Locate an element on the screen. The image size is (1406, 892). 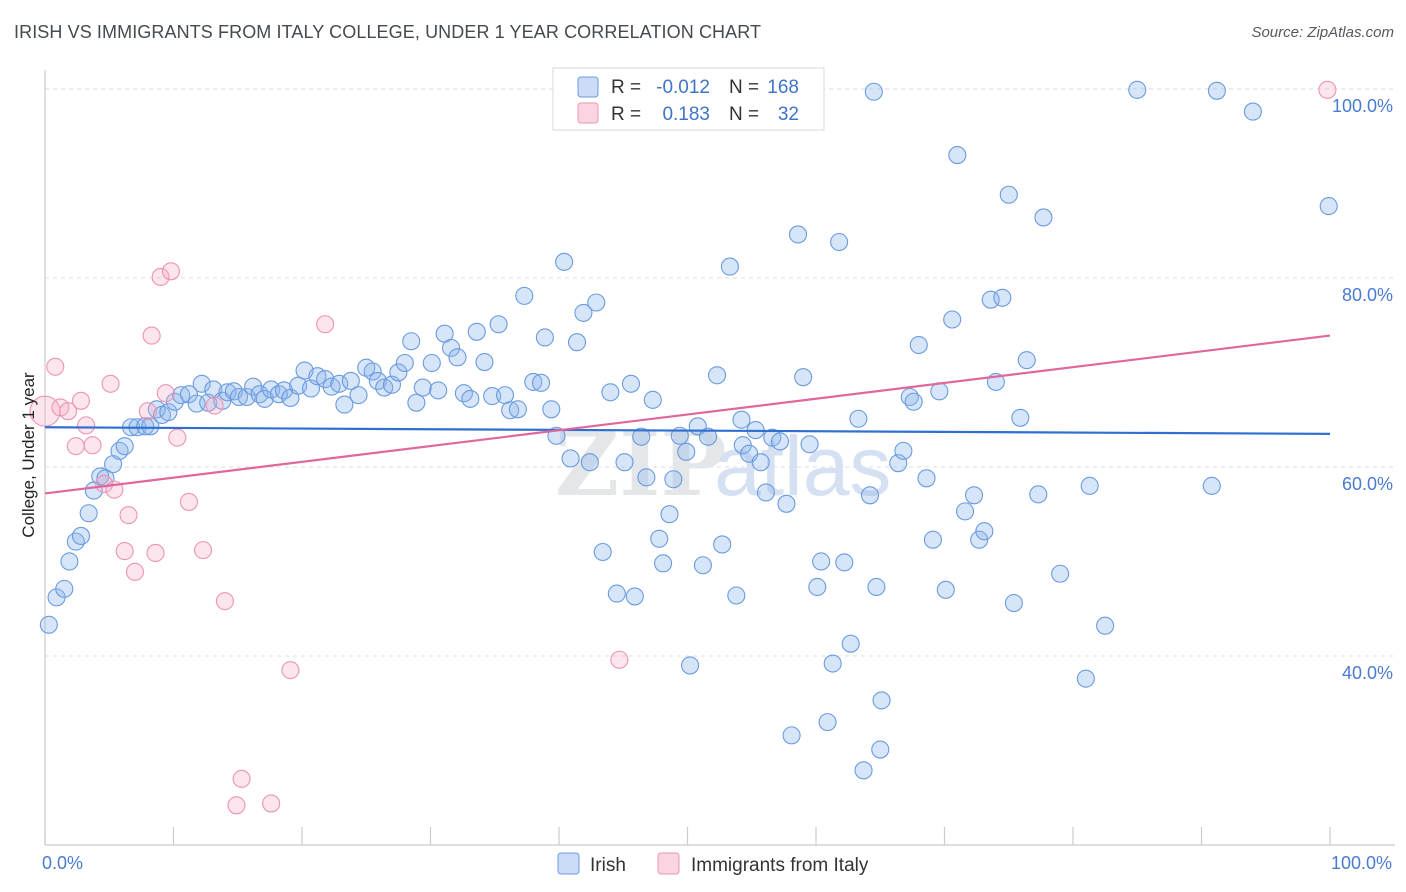
watermark: ZIP atlas is located at coordinates (723, 464).